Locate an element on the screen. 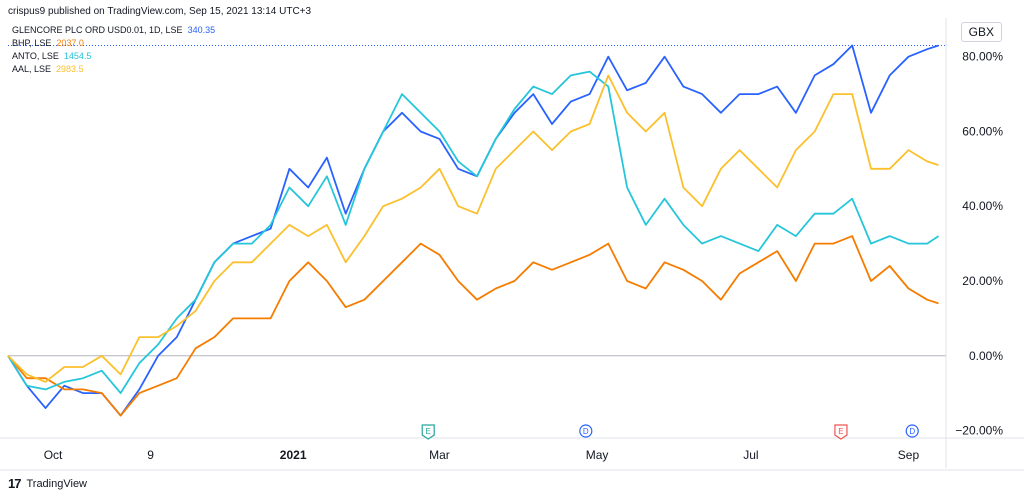 This screenshot has width=1024, height=497. legend-row-bhp: BHP, LSE 2037.0 is located at coordinates (113, 43).